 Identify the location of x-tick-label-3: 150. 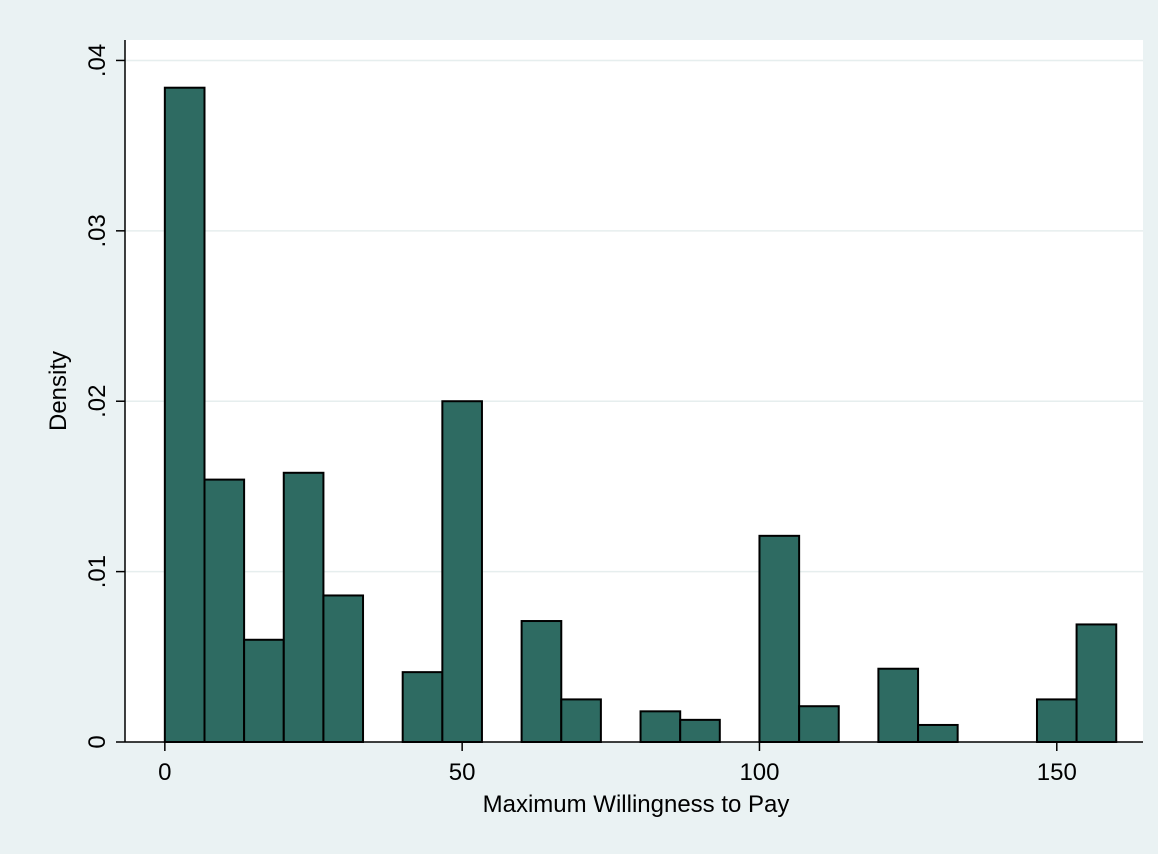
(1057, 772).